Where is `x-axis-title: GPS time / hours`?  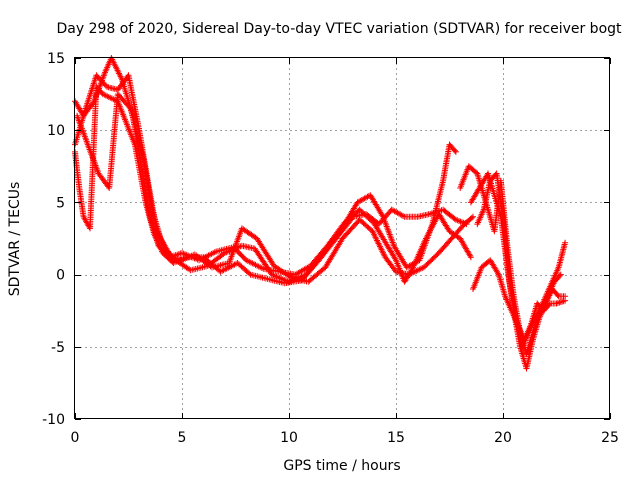 x-axis-title: GPS time / hours is located at coordinates (341, 466).